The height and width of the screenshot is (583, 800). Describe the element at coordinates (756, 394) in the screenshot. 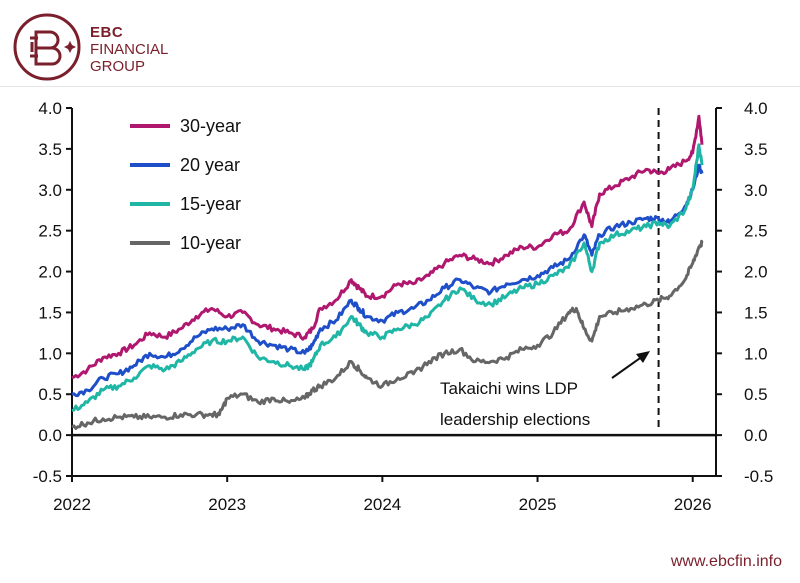

I see `y-tick-label-right: 0.5` at that location.